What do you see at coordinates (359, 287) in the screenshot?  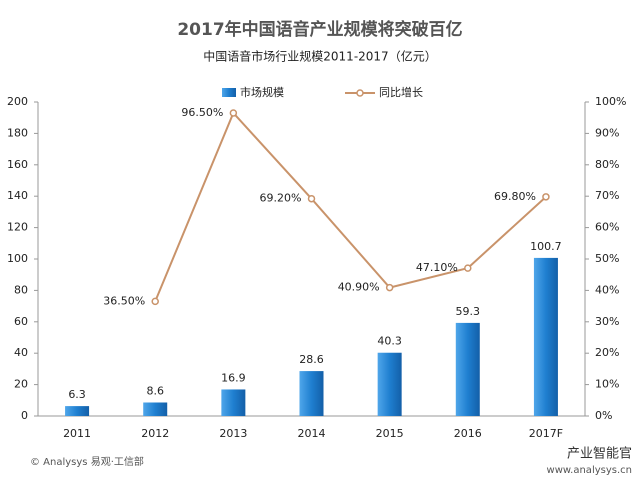 I see `line-label: 40.90%` at bounding box center [359, 287].